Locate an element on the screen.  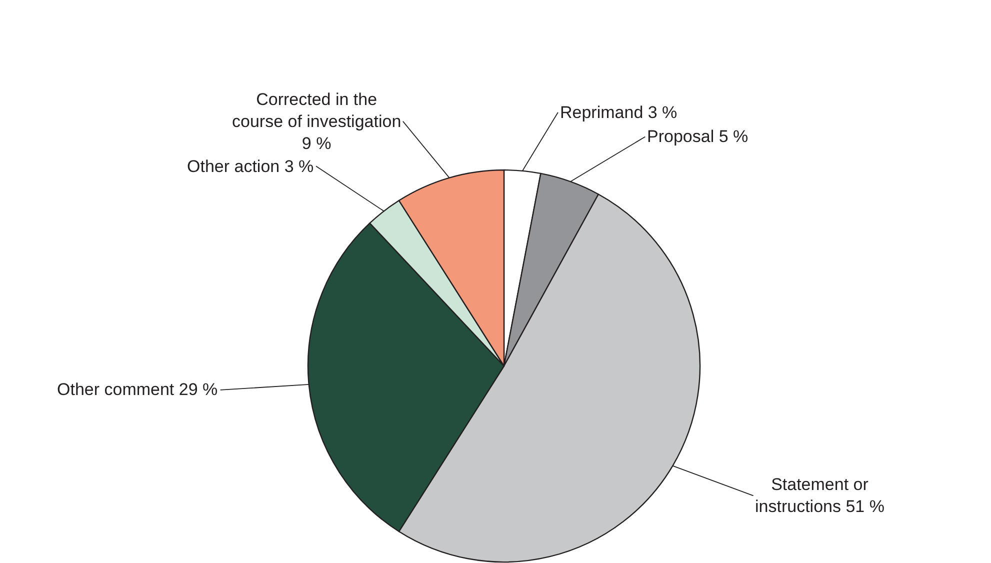
slice-label: Other action 3 % is located at coordinates (250, 166).